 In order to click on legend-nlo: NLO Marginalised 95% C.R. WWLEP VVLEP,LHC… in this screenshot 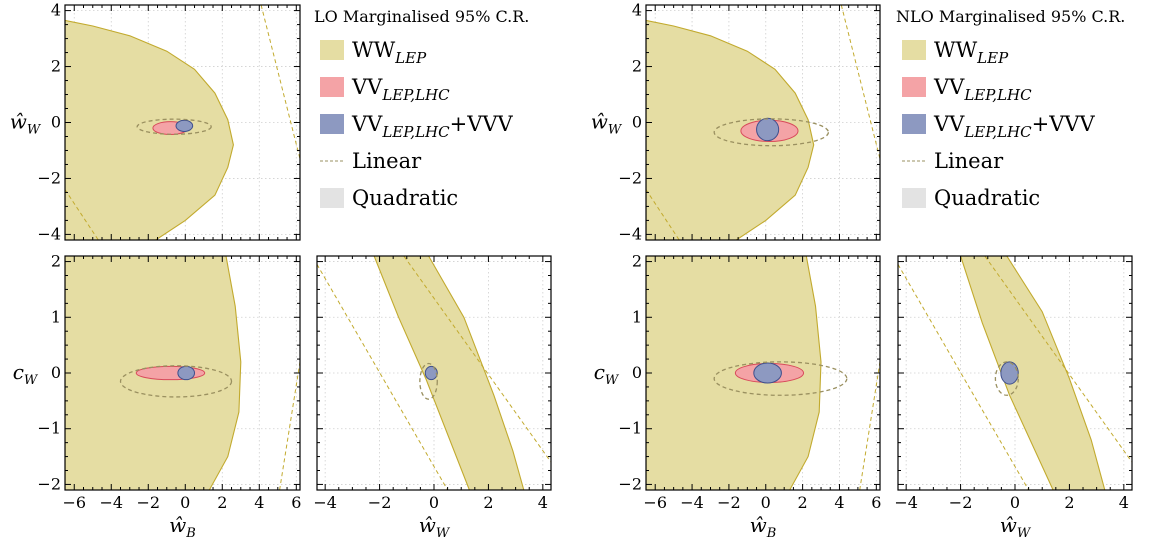, I will do `click(1010, 108)`.